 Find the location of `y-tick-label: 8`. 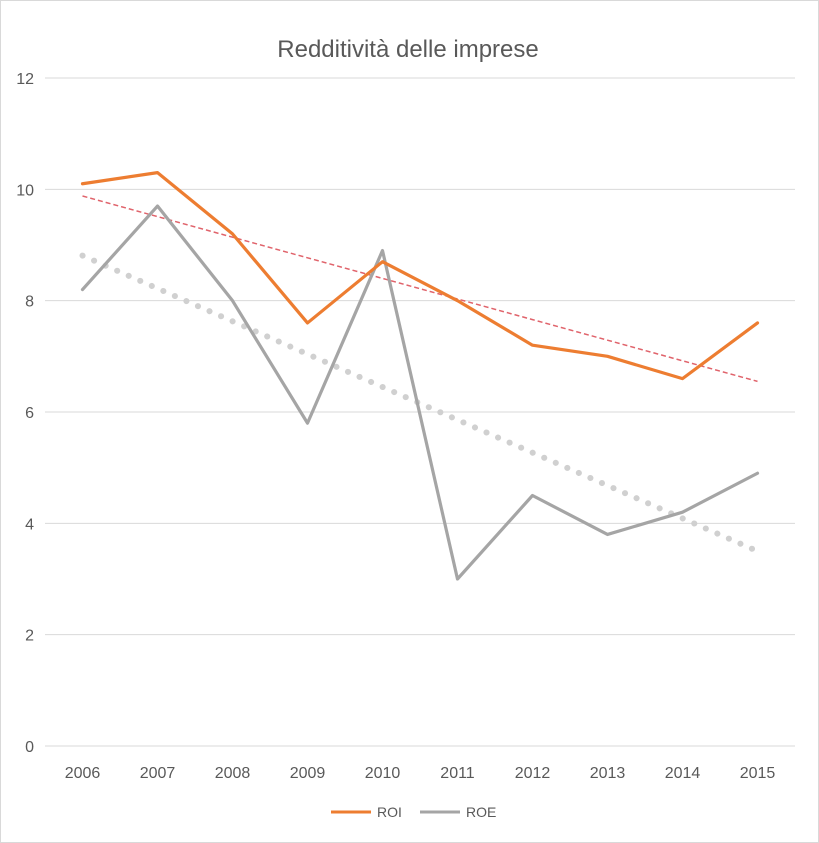

y-tick-label: 8 is located at coordinates (29, 302).